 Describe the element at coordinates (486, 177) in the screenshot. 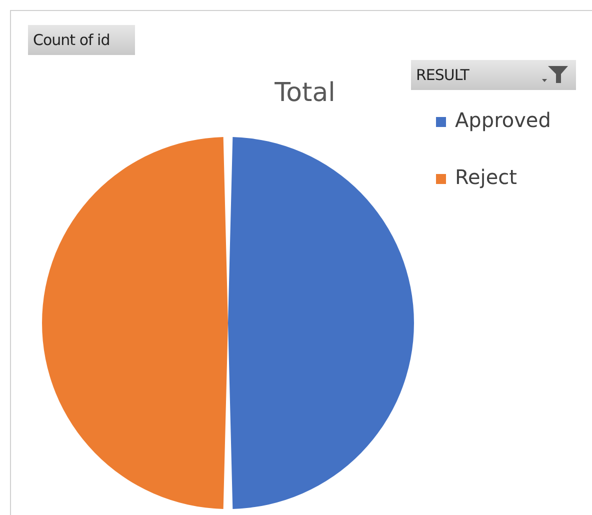

I see `legend-label: Reject` at that location.